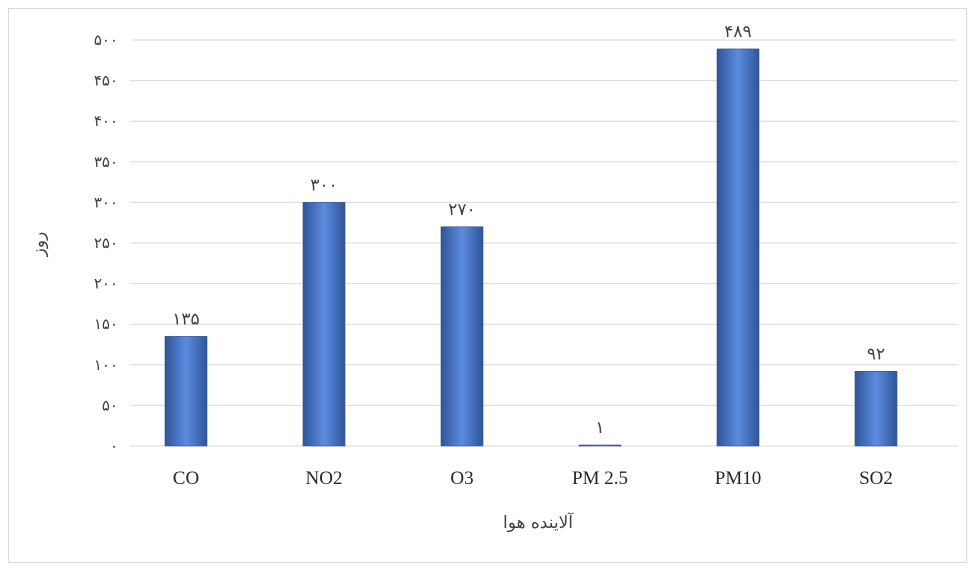 The image size is (973, 569). I want to click on bar-co, so click(186, 391).